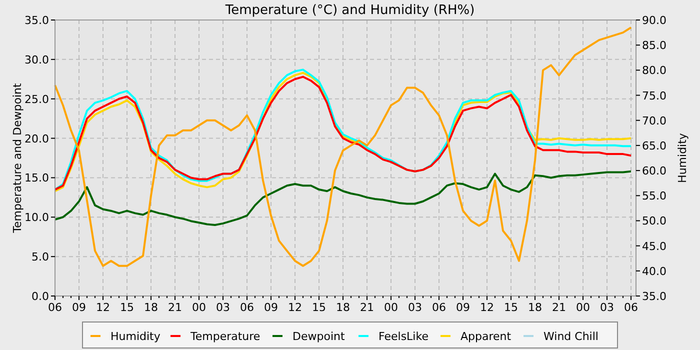 The height and width of the screenshot is (350, 700). What do you see at coordinates (654, 196) in the screenshot?
I see `y2-tick-label: 55.0` at bounding box center [654, 196].